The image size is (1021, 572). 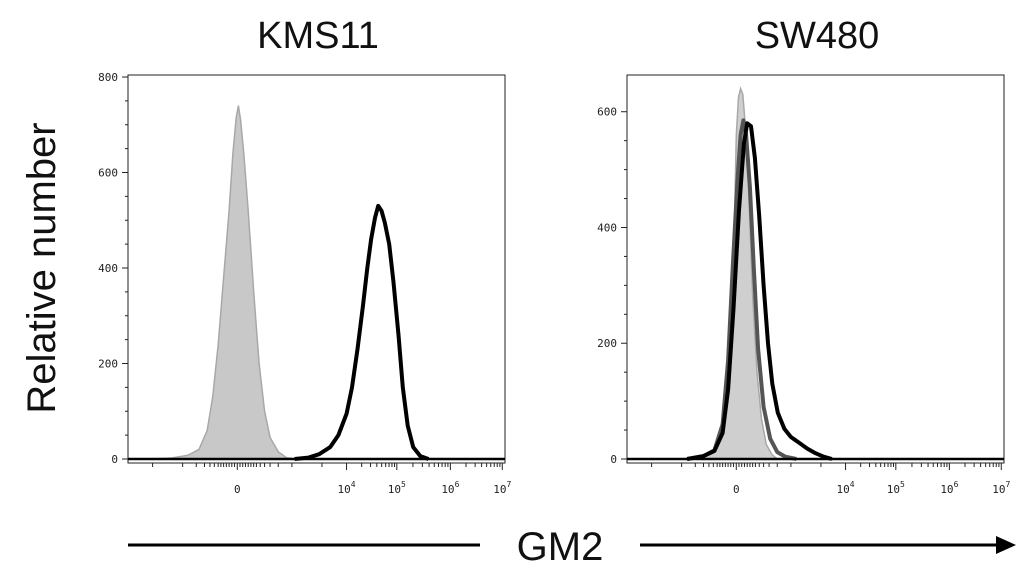 I want to click on x-axis-label: GM2, so click(x=560, y=547).